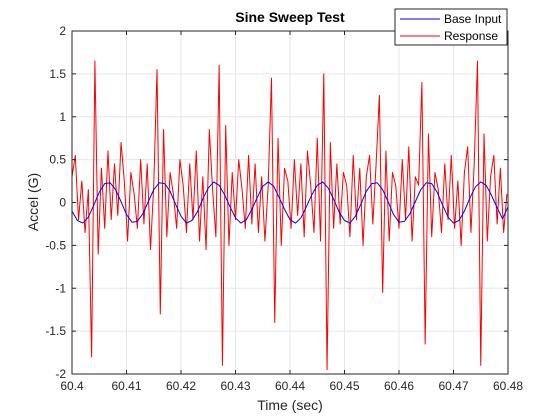  Describe the element at coordinates (33, 202) in the screenshot. I see `y-axis-label: Accel (G)` at that location.